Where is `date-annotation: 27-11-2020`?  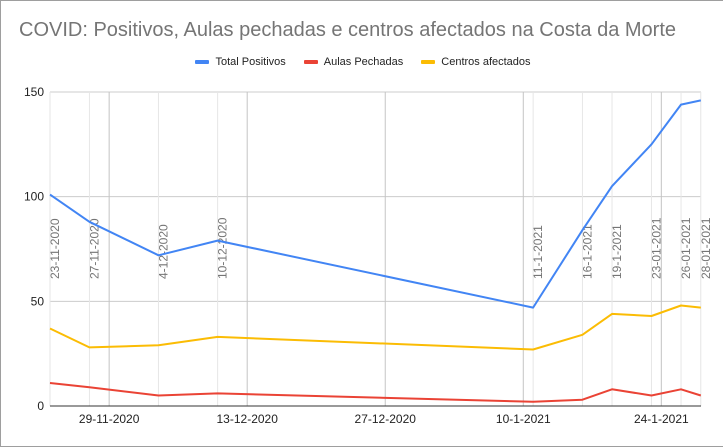
date-annotation: 27-11-2020 is located at coordinates (94, 248).